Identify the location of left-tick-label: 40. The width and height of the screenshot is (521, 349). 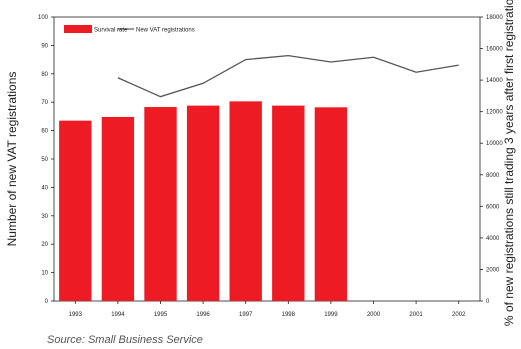
(44, 188).